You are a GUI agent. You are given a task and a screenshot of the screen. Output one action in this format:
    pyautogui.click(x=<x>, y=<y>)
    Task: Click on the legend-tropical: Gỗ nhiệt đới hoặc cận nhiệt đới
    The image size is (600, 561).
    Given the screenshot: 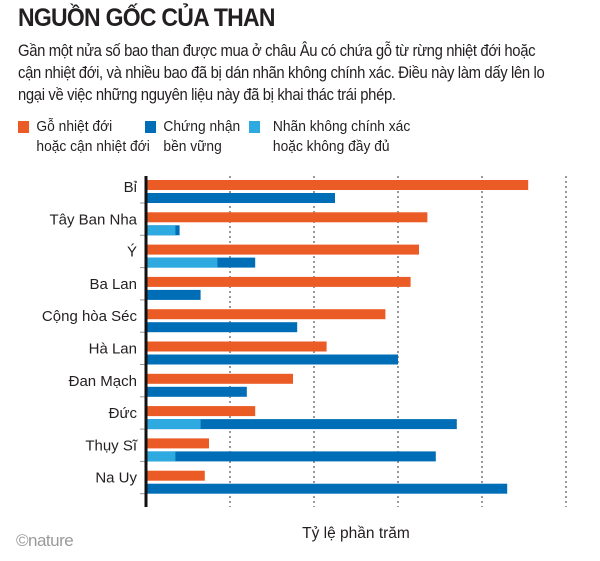 What is the action you would take?
    pyautogui.click(x=84, y=137)
    